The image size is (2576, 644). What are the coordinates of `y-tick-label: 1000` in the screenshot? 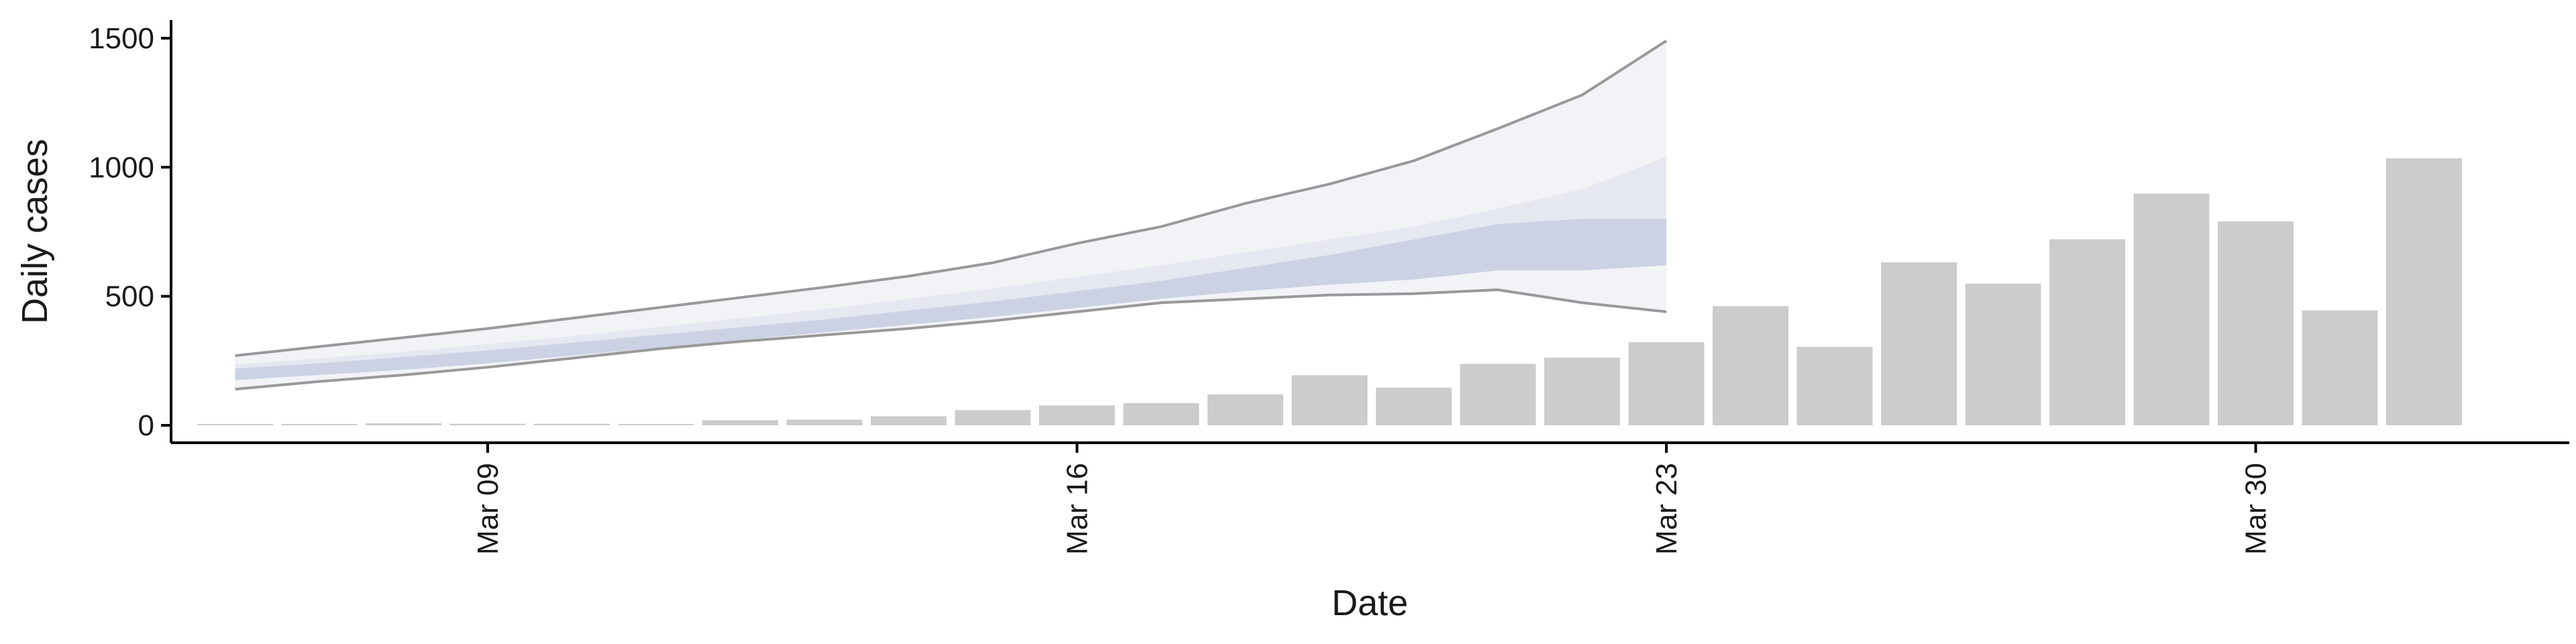 It's located at (121, 167).